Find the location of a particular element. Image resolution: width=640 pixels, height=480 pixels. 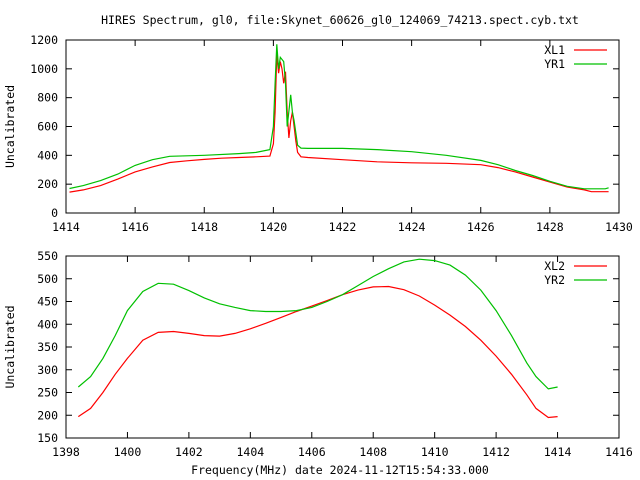

x-tick-label: 1426 is located at coordinates (481, 227).